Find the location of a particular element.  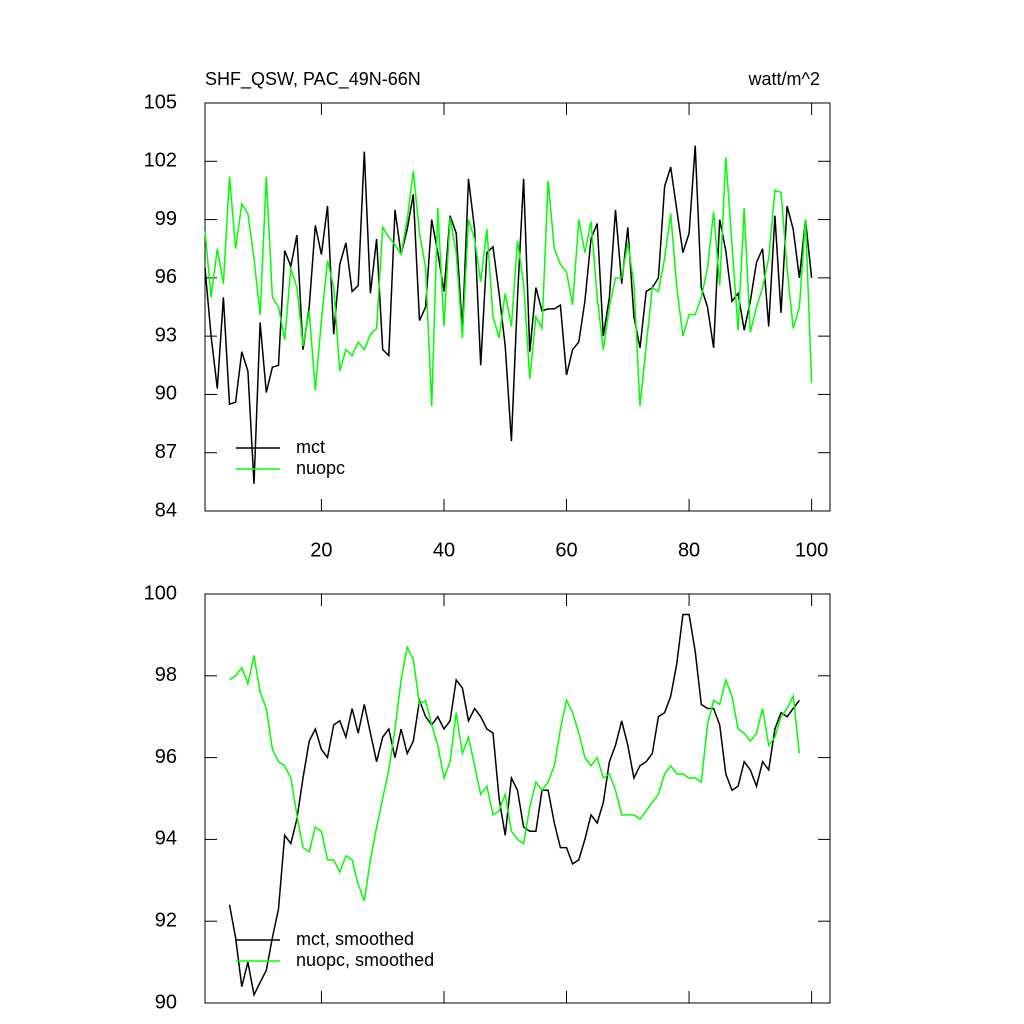

x-tick-label: 40 is located at coordinates (444, 550).